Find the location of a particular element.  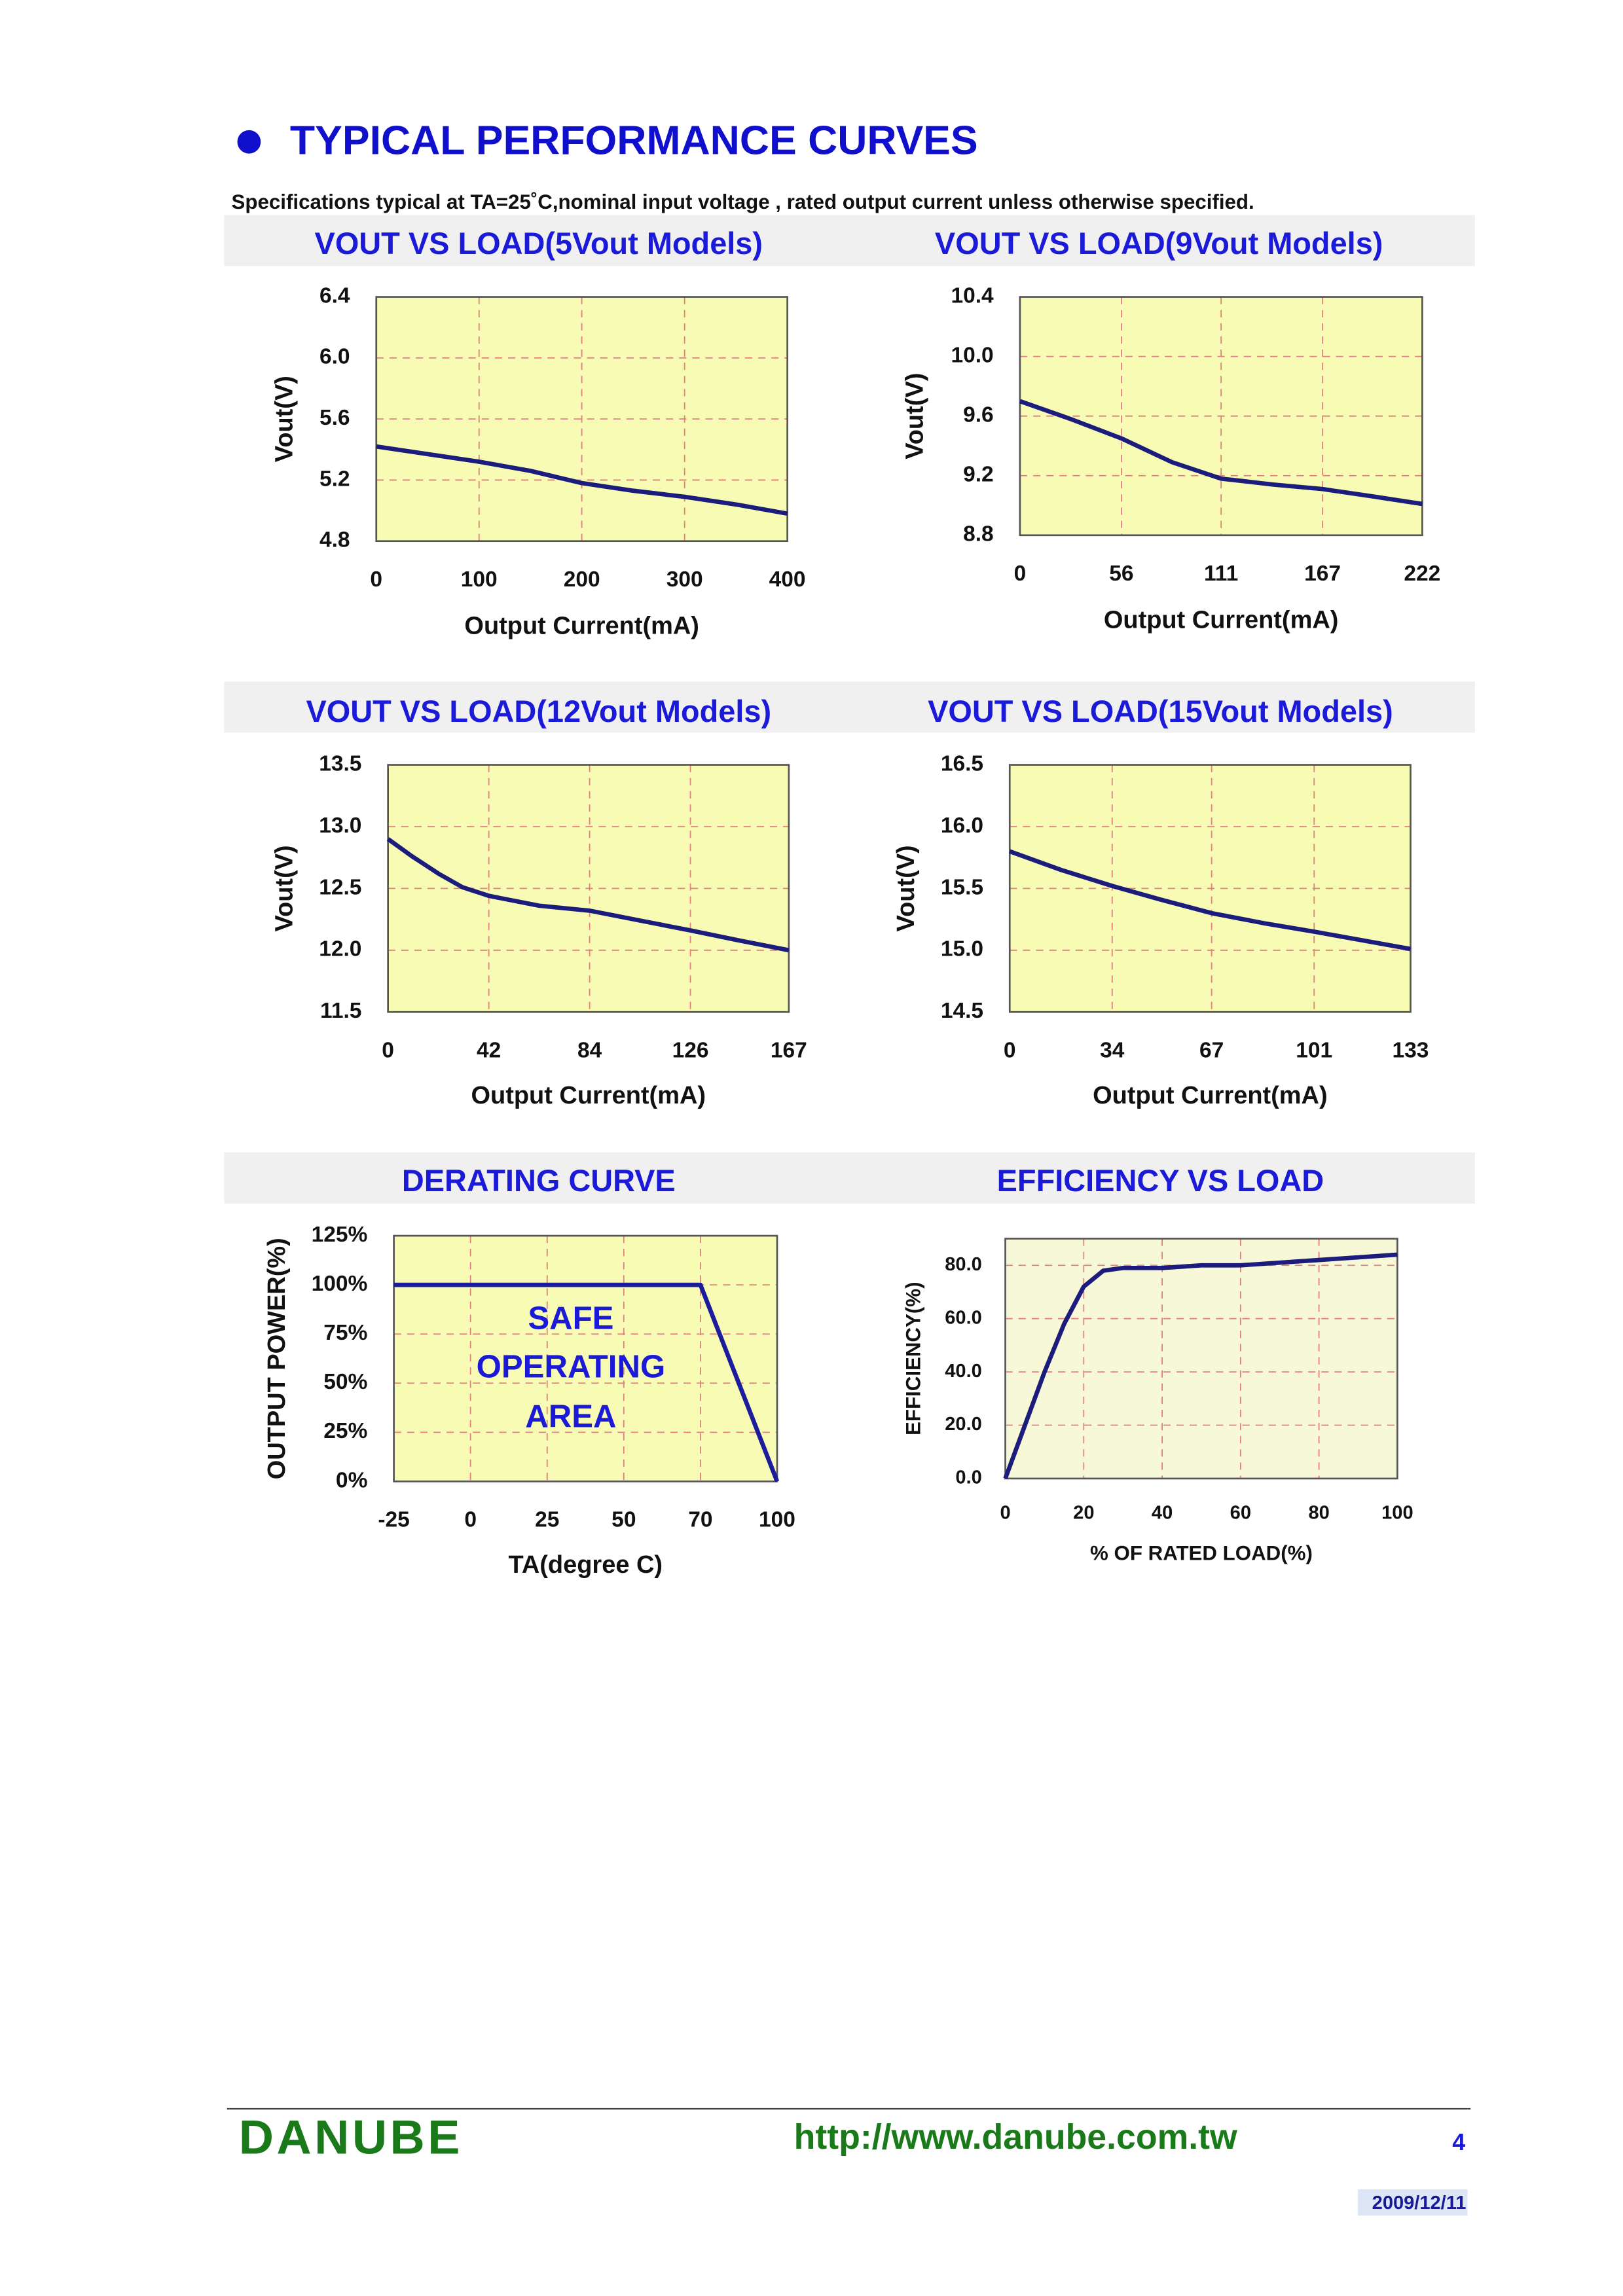

x-tick-label: 25 is located at coordinates (547, 1520).